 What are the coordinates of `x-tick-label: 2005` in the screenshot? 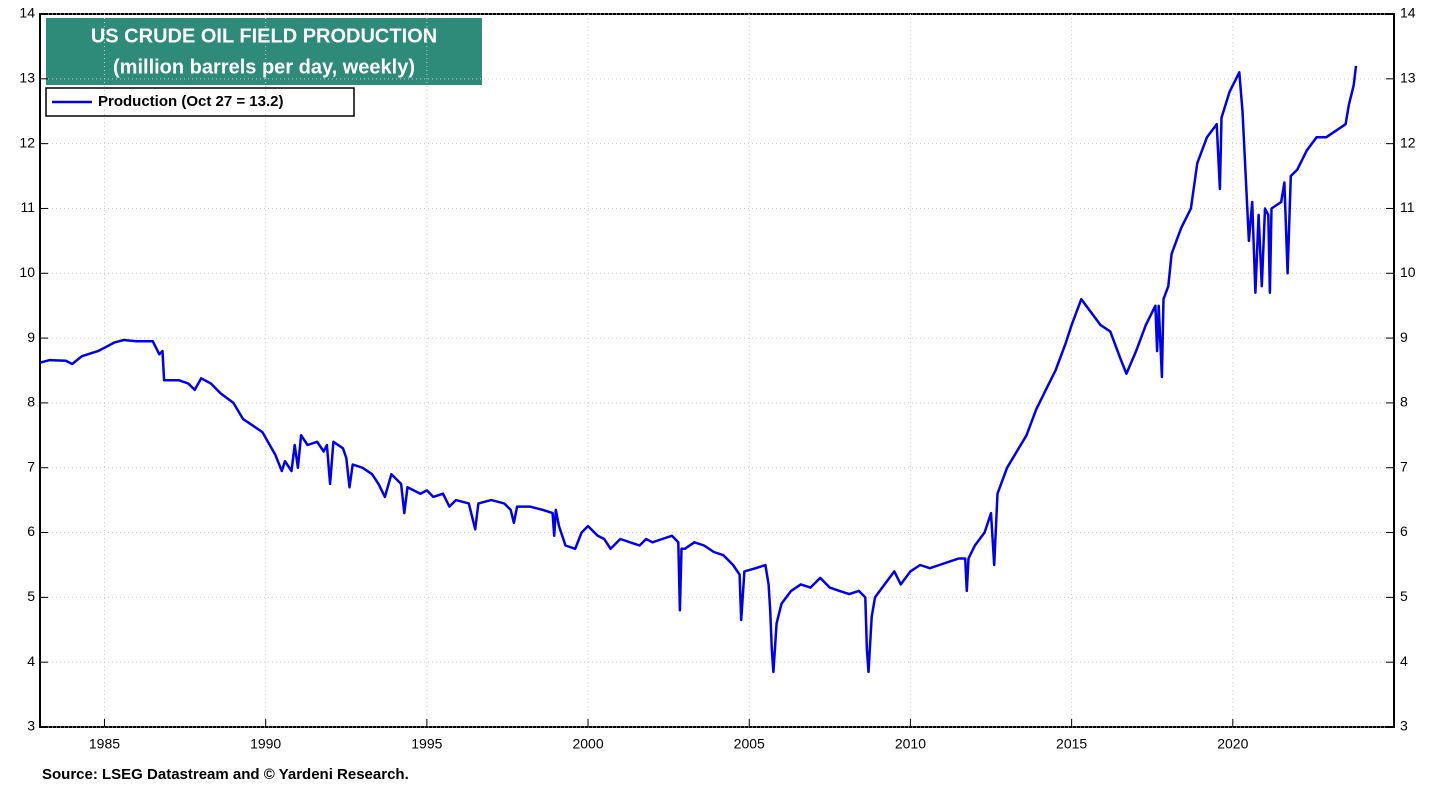 It's located at (749, 744).